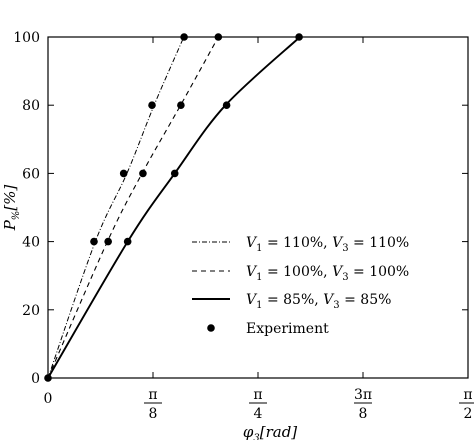 The image size is (474, 440). I want to click on y-tick-label: 60, so click(31, 174).